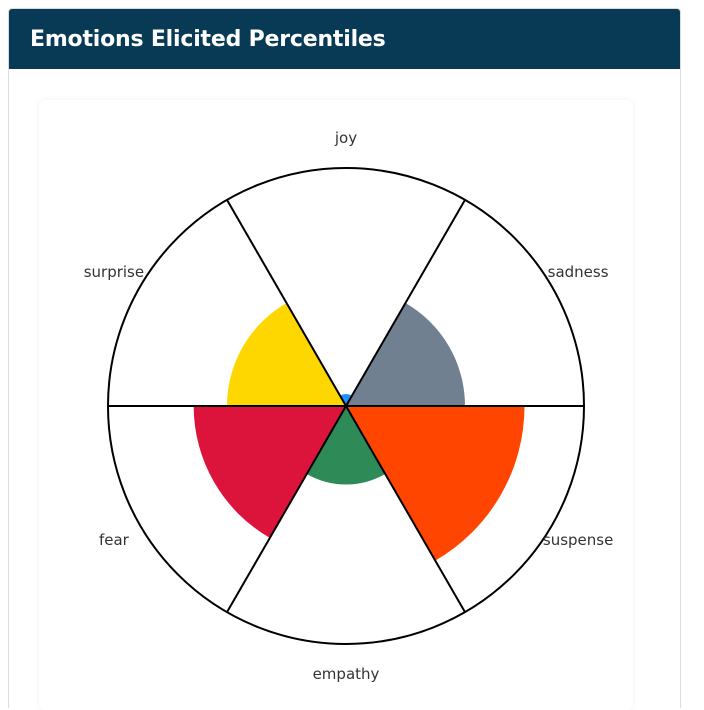  I want to click on panel-title: Emotions Elicited Percentiles, so click(208, 39).